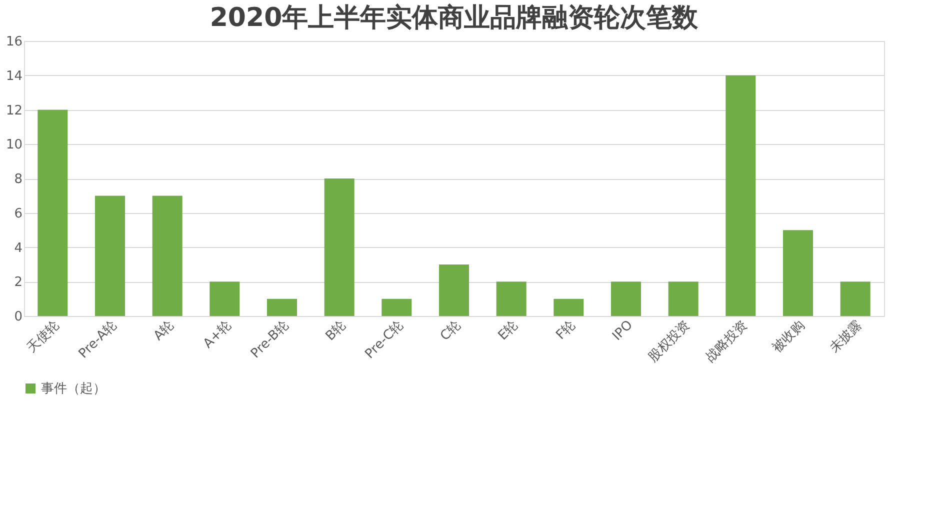  I want to click on y-tick-label: 6, so click(18, 214).